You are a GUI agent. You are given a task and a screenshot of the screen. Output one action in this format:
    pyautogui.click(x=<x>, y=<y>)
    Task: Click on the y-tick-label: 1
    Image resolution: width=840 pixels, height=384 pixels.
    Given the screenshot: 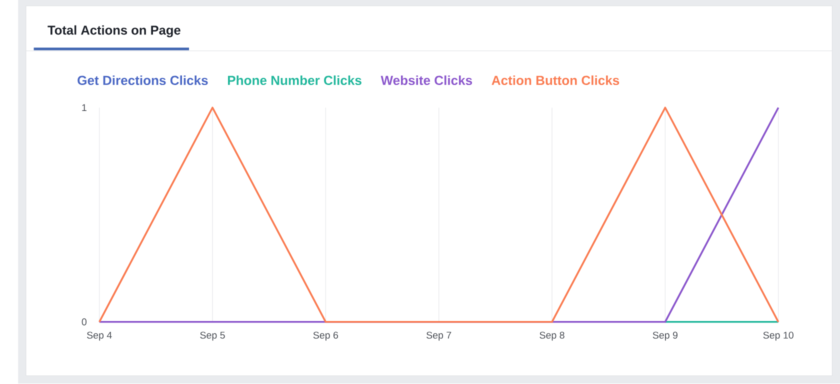 What is the action you would take?
    pyautogui.click(x=84, y=108)
    